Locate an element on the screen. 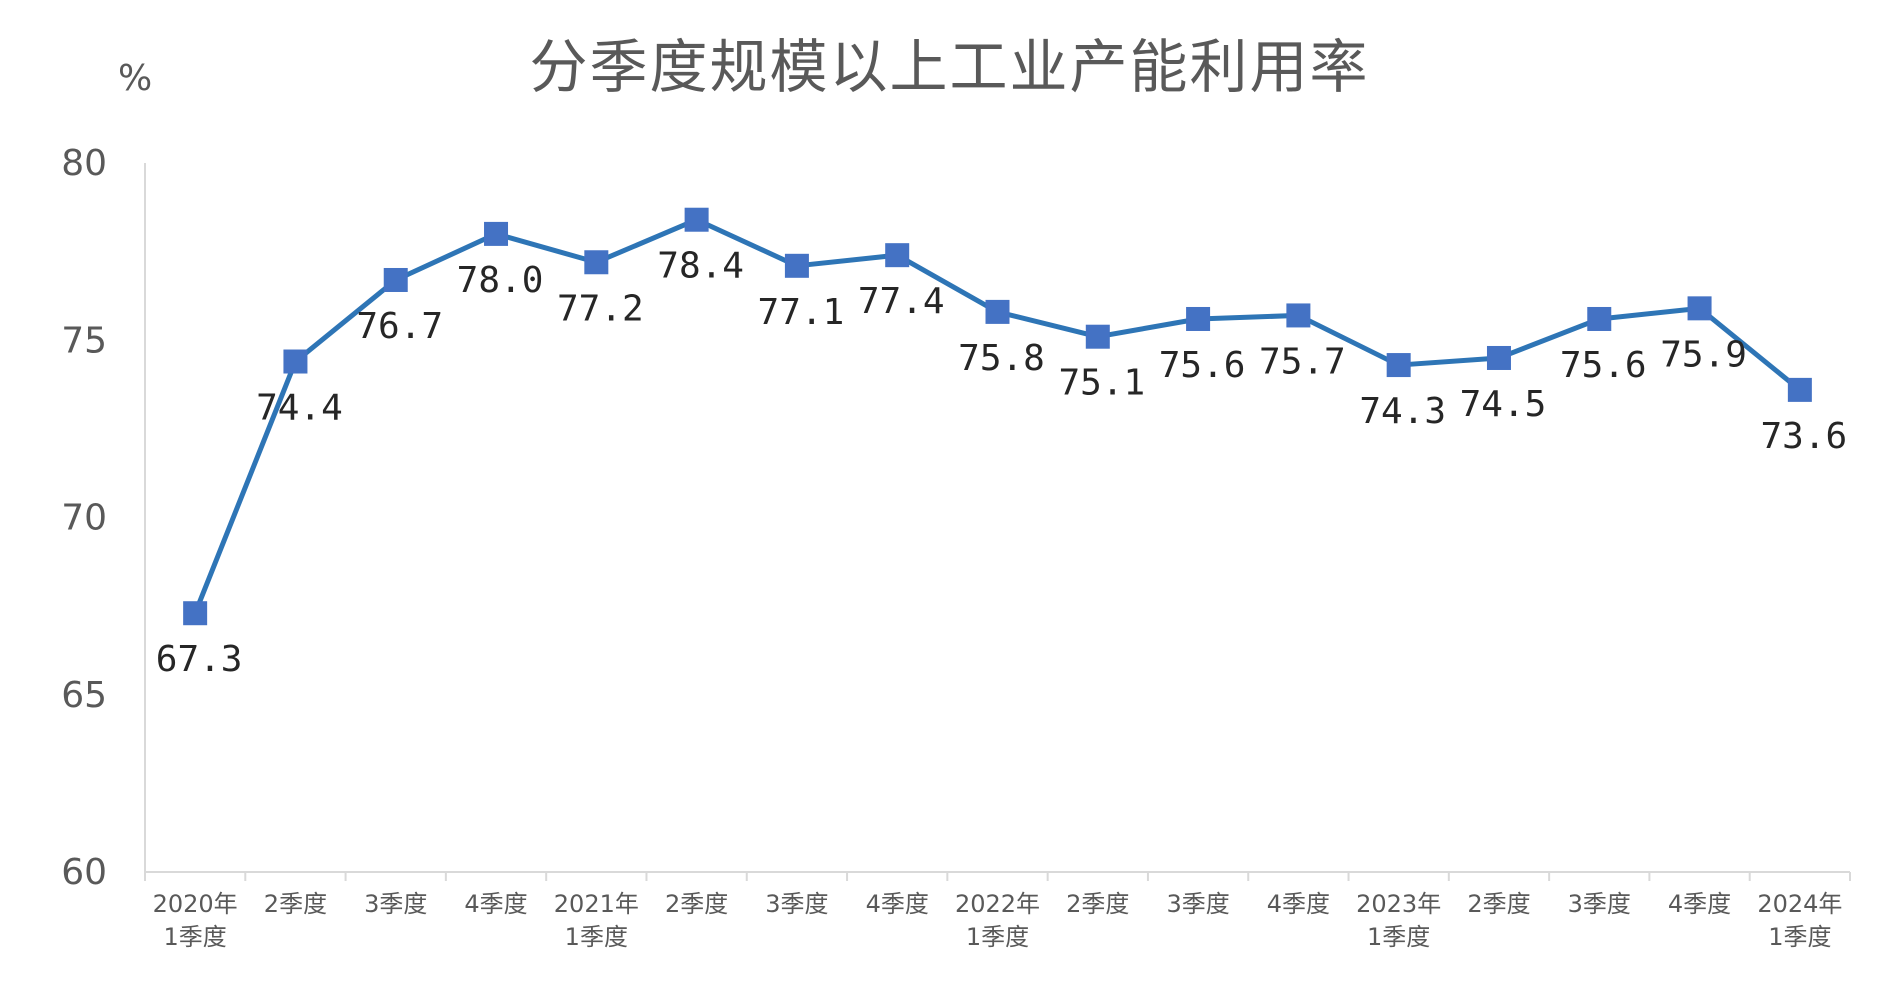 The image size is (1899, 999). data-label: 67.3 is located at coordinates (199, 659).